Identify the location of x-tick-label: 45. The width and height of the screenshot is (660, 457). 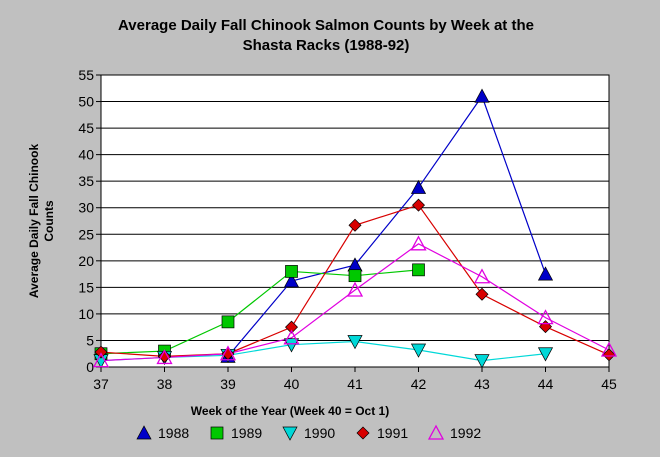
(609, 384).